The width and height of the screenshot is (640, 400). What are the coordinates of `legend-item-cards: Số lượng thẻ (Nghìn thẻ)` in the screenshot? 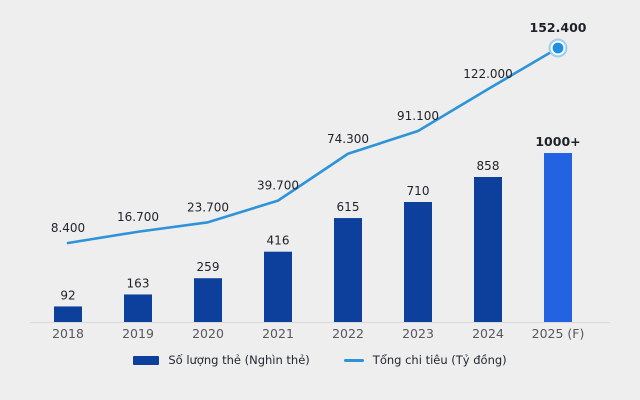 It's located at (221, 360).